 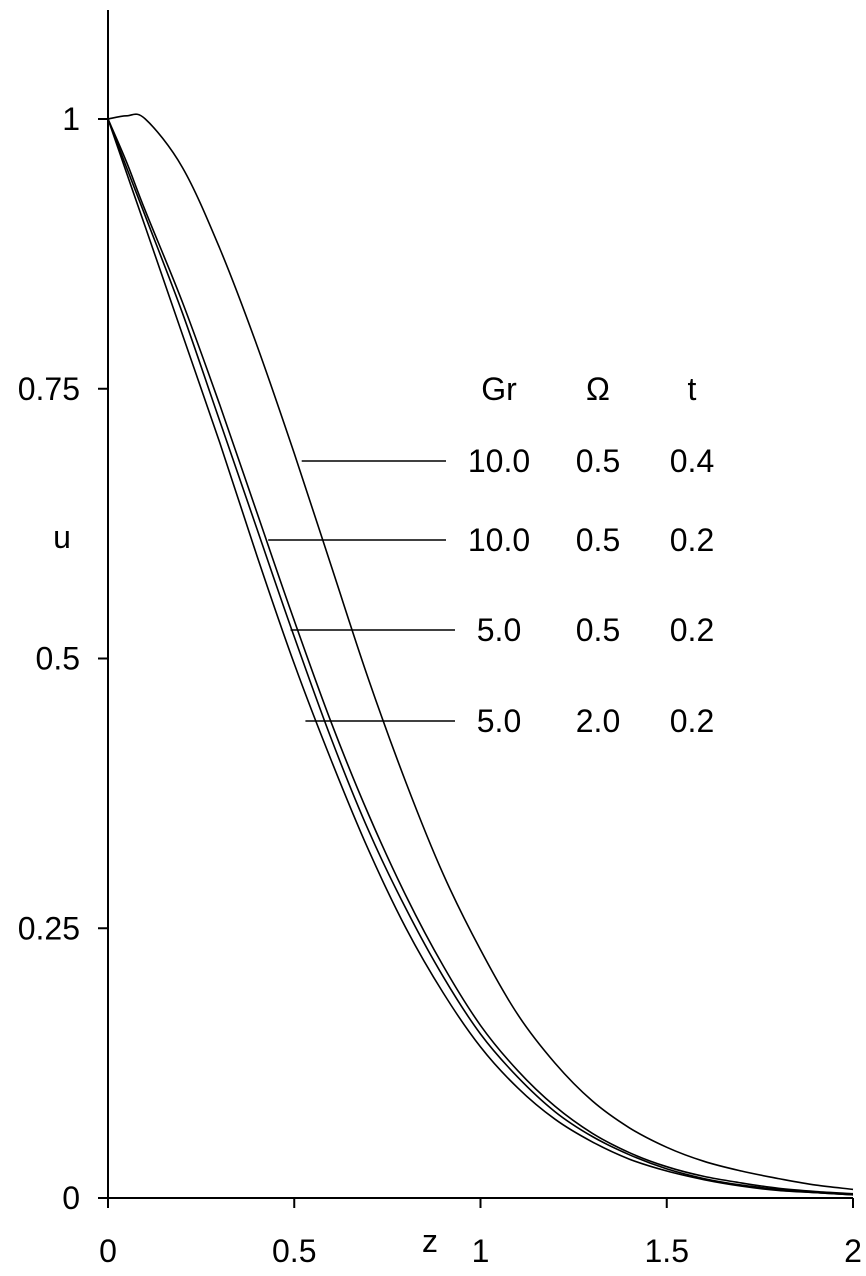 I want to click on y-tick-label: 0.75, so click(x=49, y=389).